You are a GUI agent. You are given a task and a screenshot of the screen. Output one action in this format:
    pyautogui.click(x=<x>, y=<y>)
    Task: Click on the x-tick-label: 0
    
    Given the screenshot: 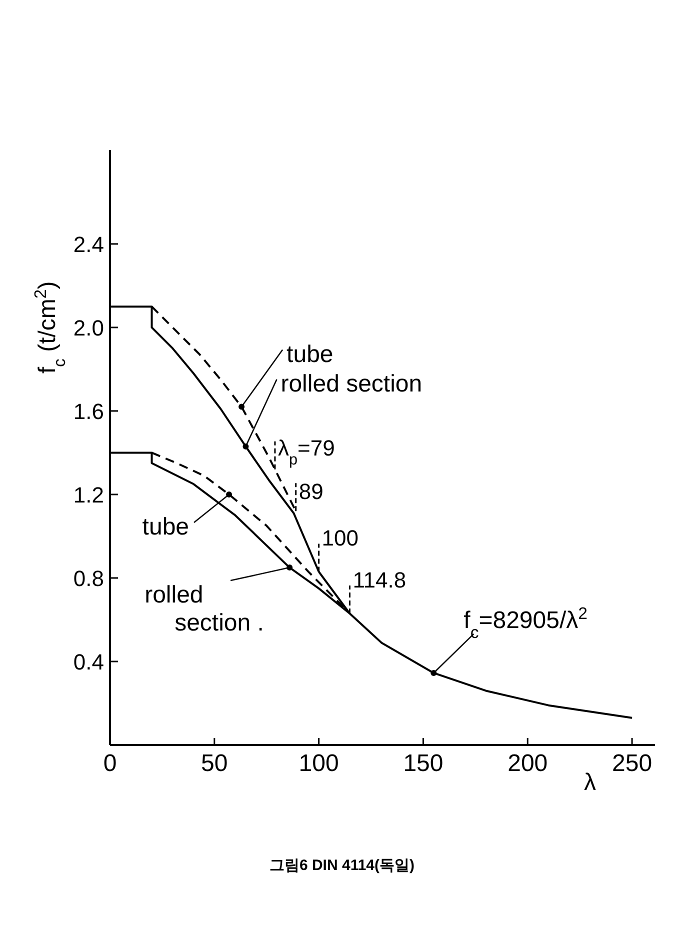 What is the action you would take?
    pyautogui.click(x=110, y=763)
    